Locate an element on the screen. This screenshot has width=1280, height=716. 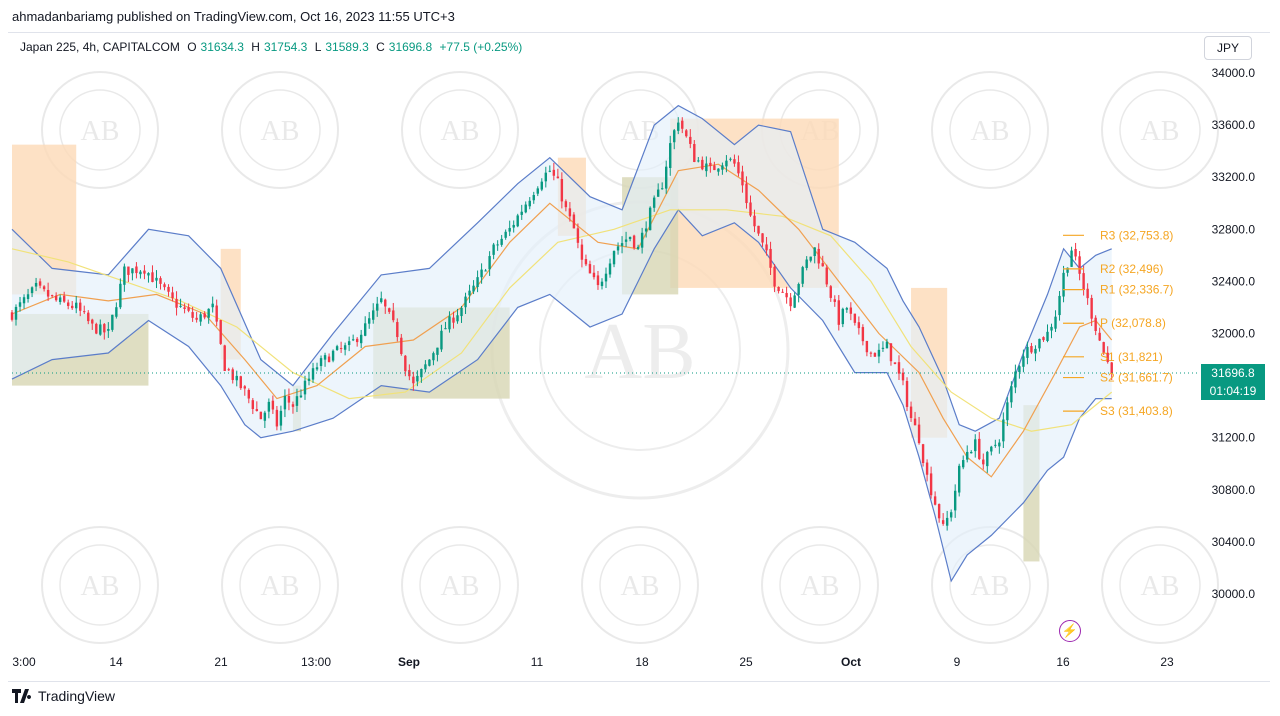
watermark-row-bottom-3: AB is located at coordinates (640, 585).